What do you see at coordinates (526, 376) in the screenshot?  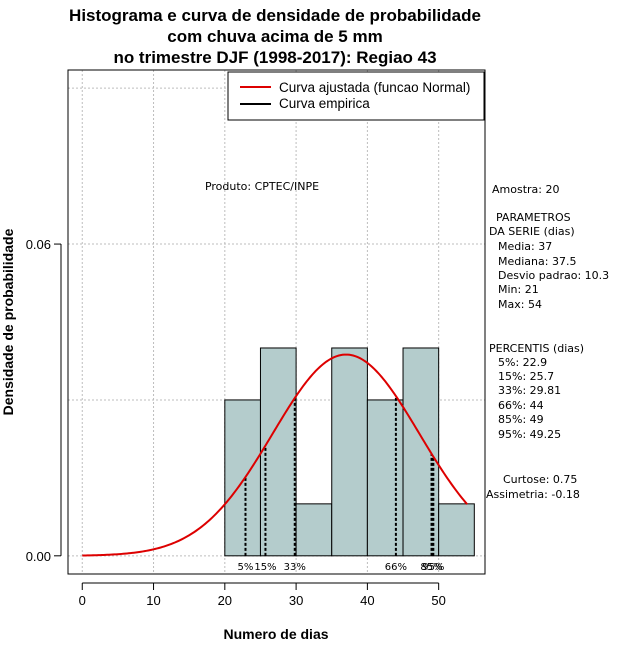 I see `stat-p15: 15%: 25.7` at bounding box center [526, 376].